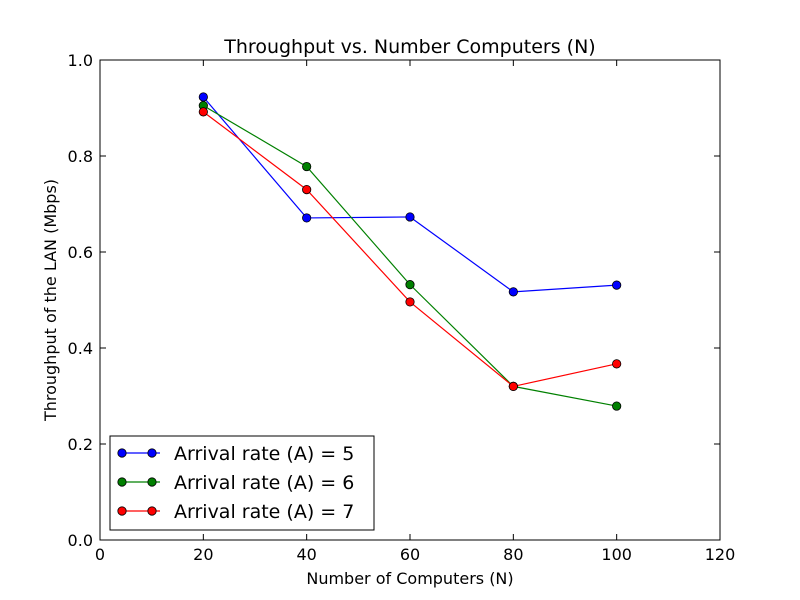 The image size is (800, 600). Describe the element at coordinates (513, 554) in the screenshot. I see `x-tick-label: 80` at that location.